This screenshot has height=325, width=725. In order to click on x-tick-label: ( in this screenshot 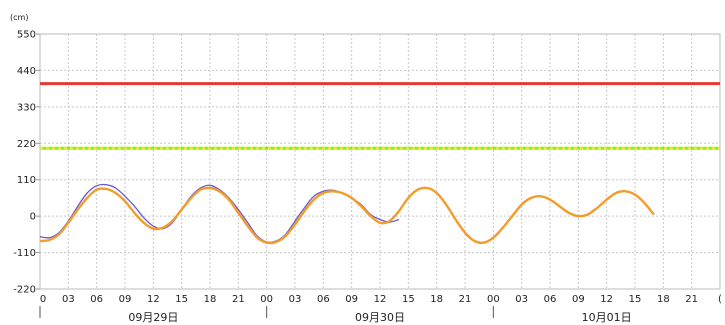, I will do `click(720, 299)`.